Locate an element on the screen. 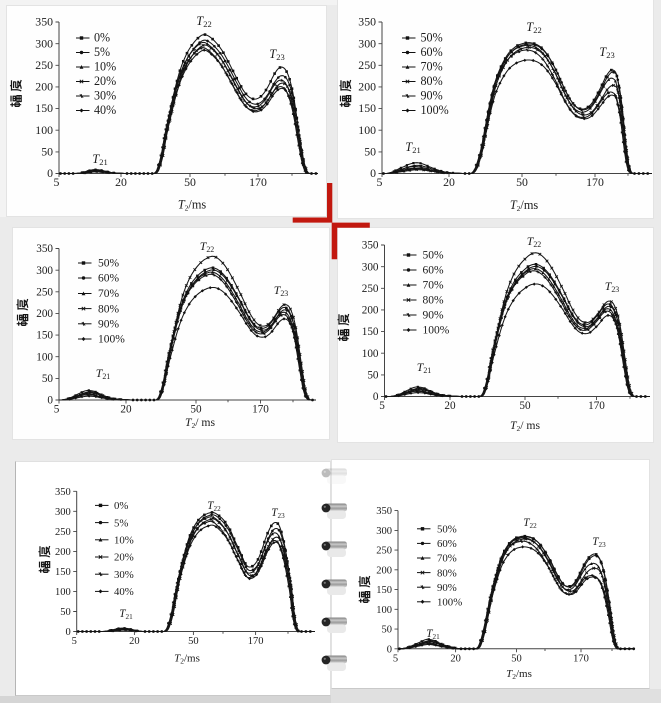  svg-text: 5% is located at coordinates (102, 52).